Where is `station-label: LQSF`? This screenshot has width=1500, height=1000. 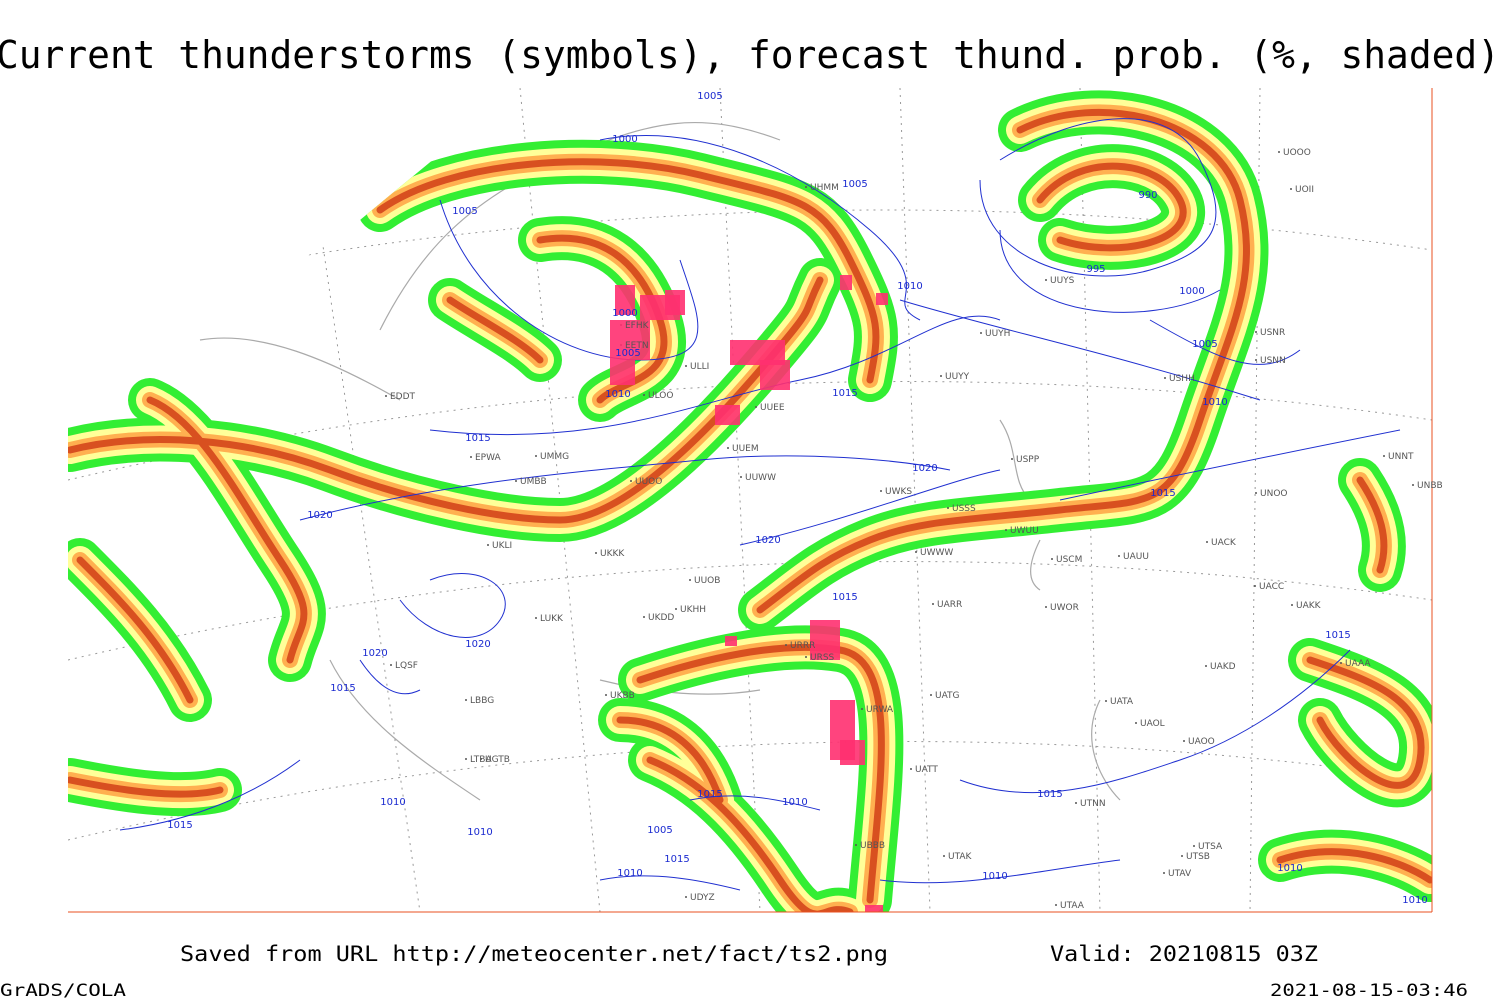
station-label: LQSF is located at coordinates (406, 666).